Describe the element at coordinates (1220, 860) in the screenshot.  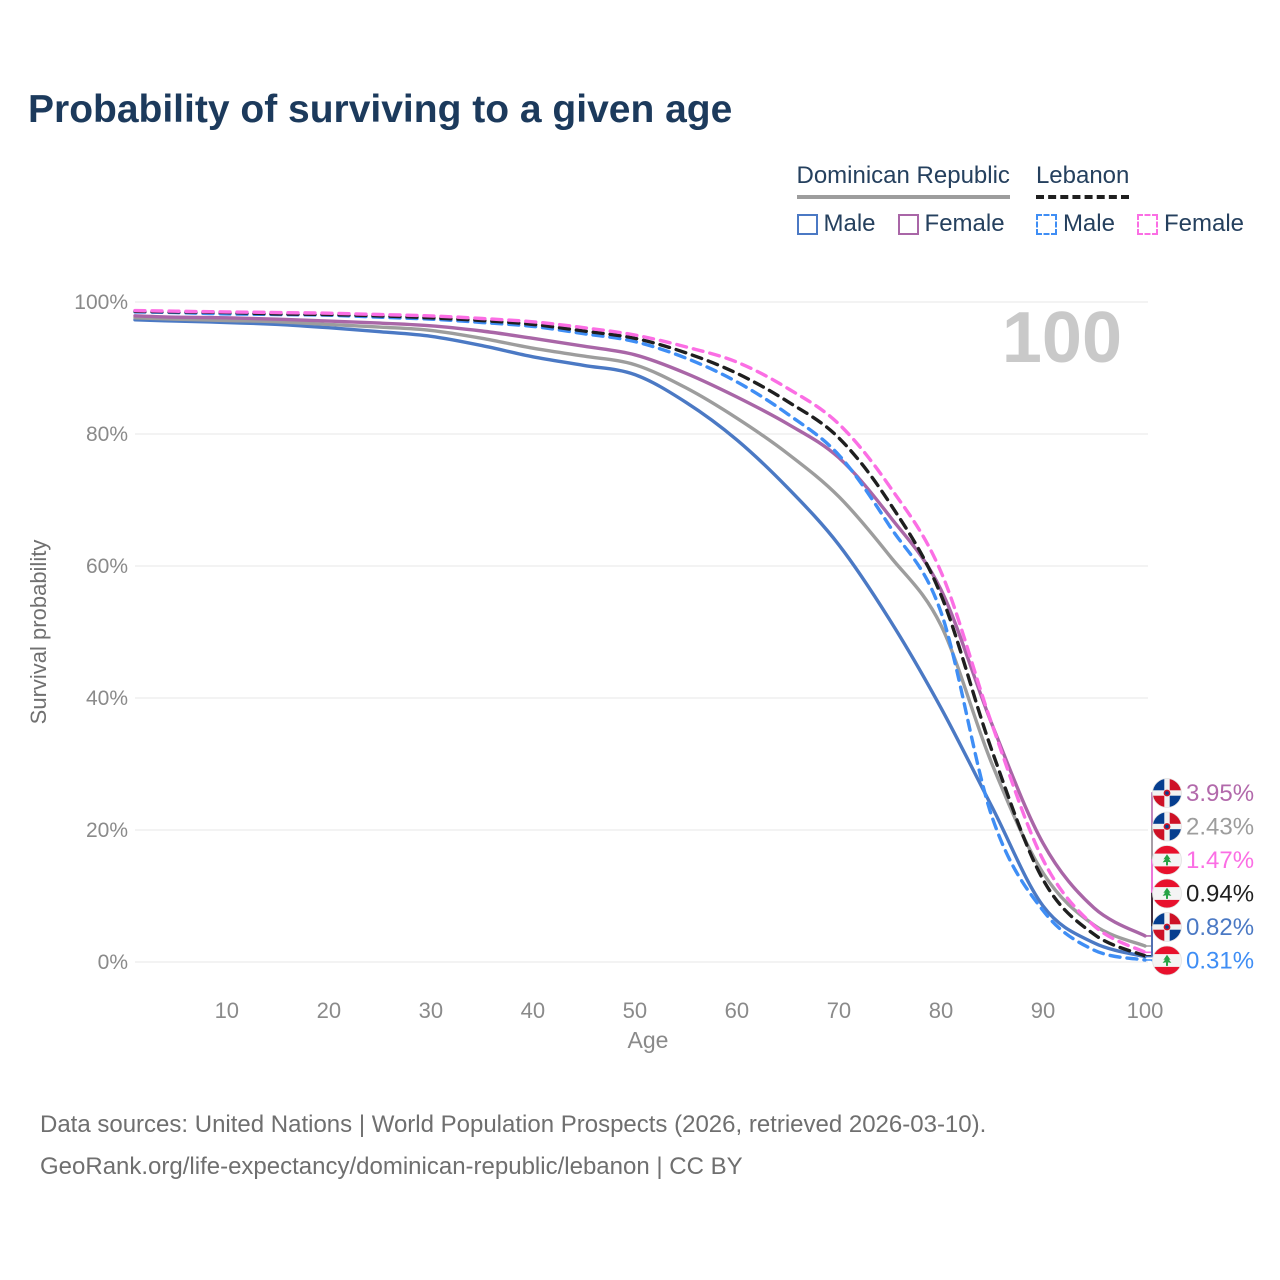
I see `end-label-value: 1.47%` at that location.